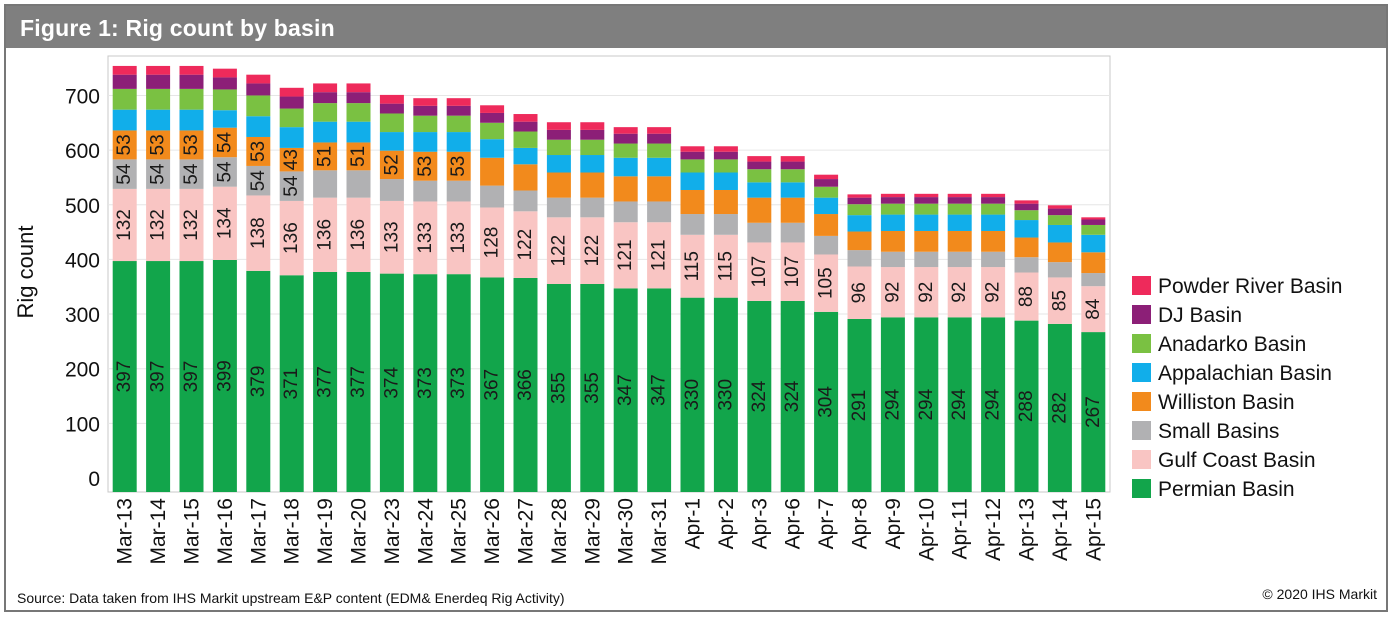 This screenshot has height=618, width=1394. What do you see at coordinates (659, 531) in the screenshot?
I see `x-tick-label: Mar-31` at bounding box center [659, 531].